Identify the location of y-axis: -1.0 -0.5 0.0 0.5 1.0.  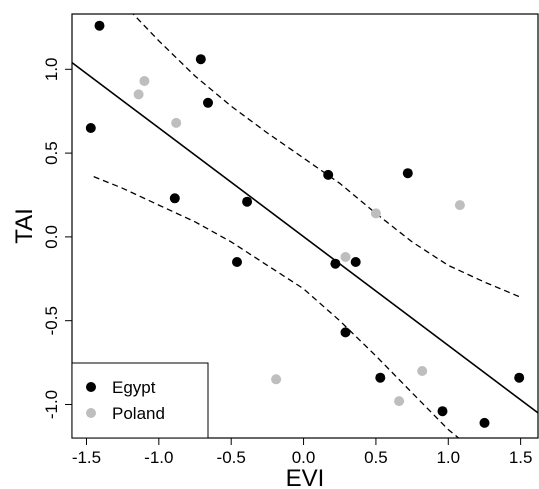
(57, 238).